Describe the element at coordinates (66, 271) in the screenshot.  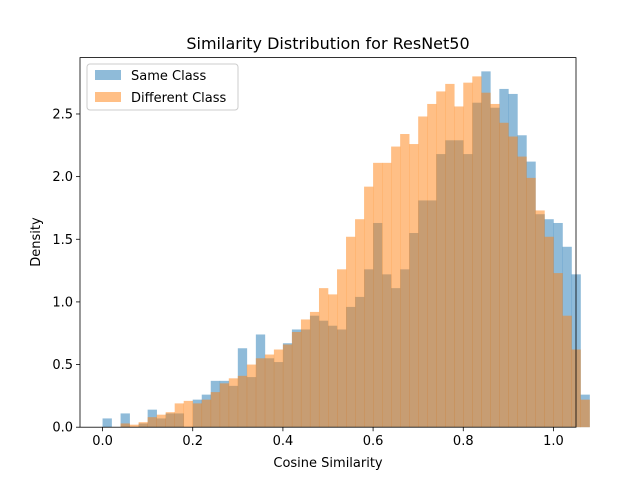
I see `y-axis-ticks: 0.0 0.5 1.0 1.5 2.0 2.5` at that location.